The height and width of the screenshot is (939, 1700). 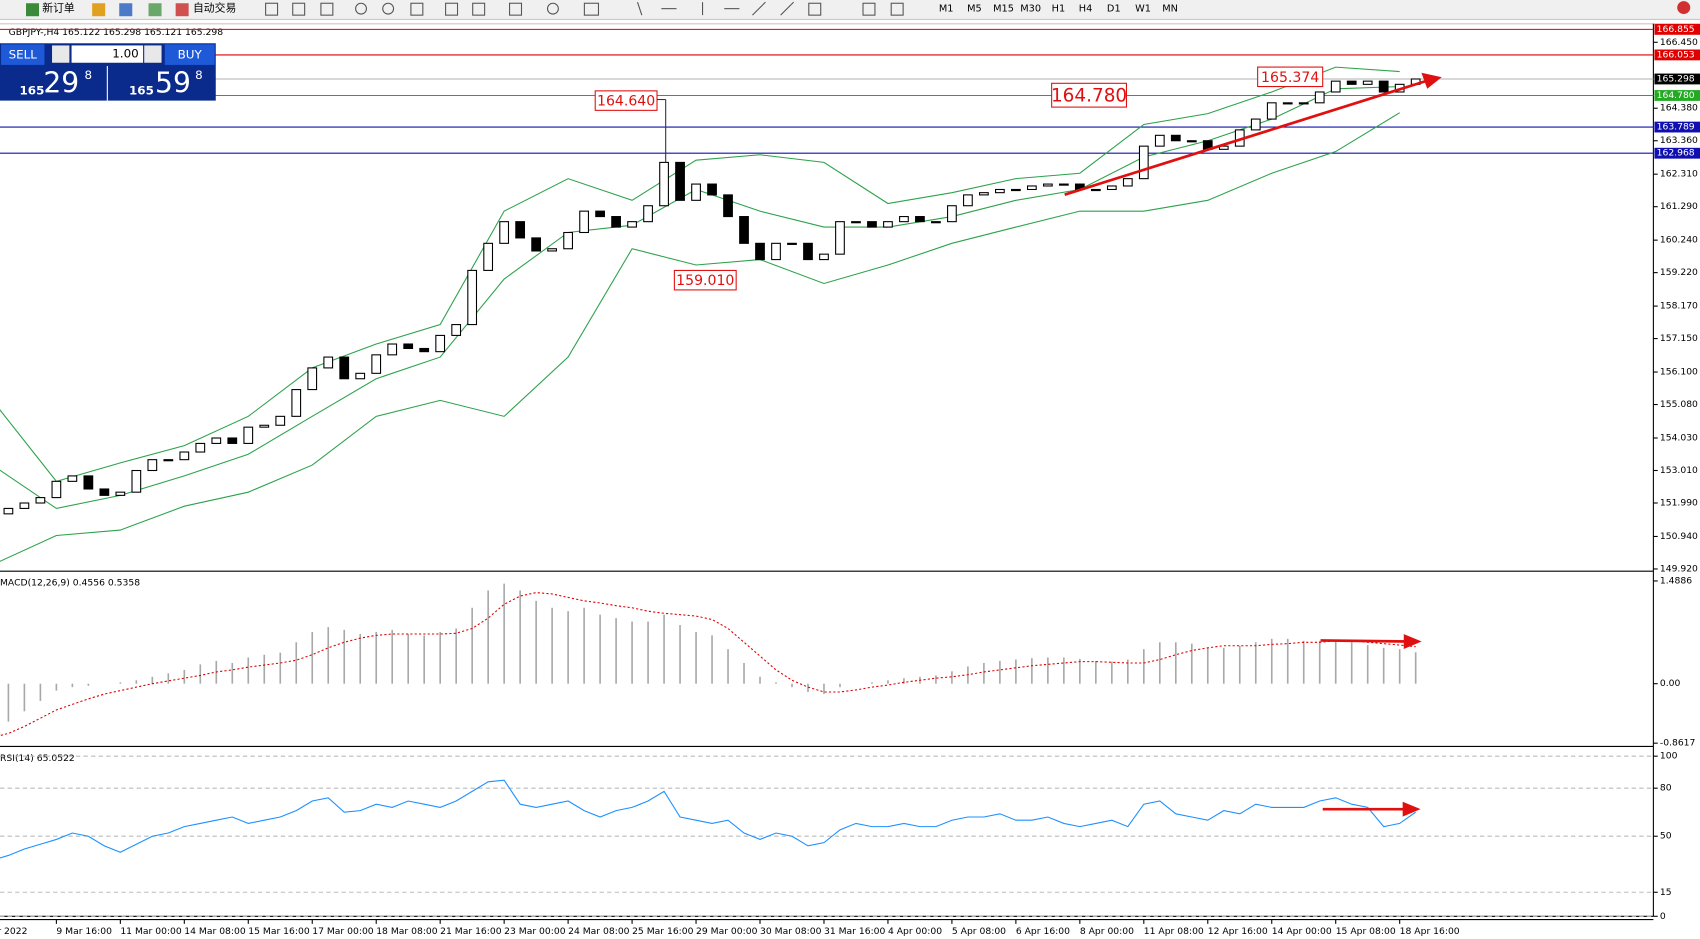 I want to click on timeframe-button: M1, so click(x=946, y=9).